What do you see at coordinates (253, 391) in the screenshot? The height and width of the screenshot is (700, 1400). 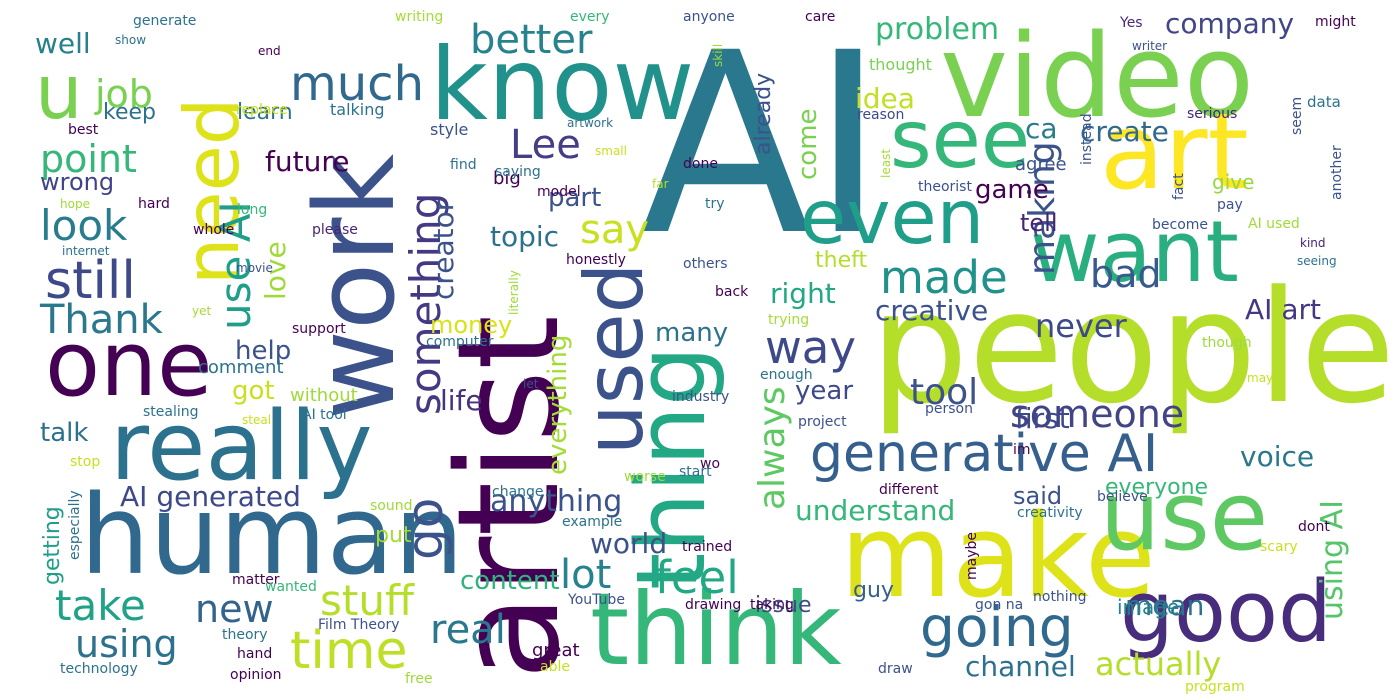 I see `cloud-word: got` at bounding box center [253, 391].